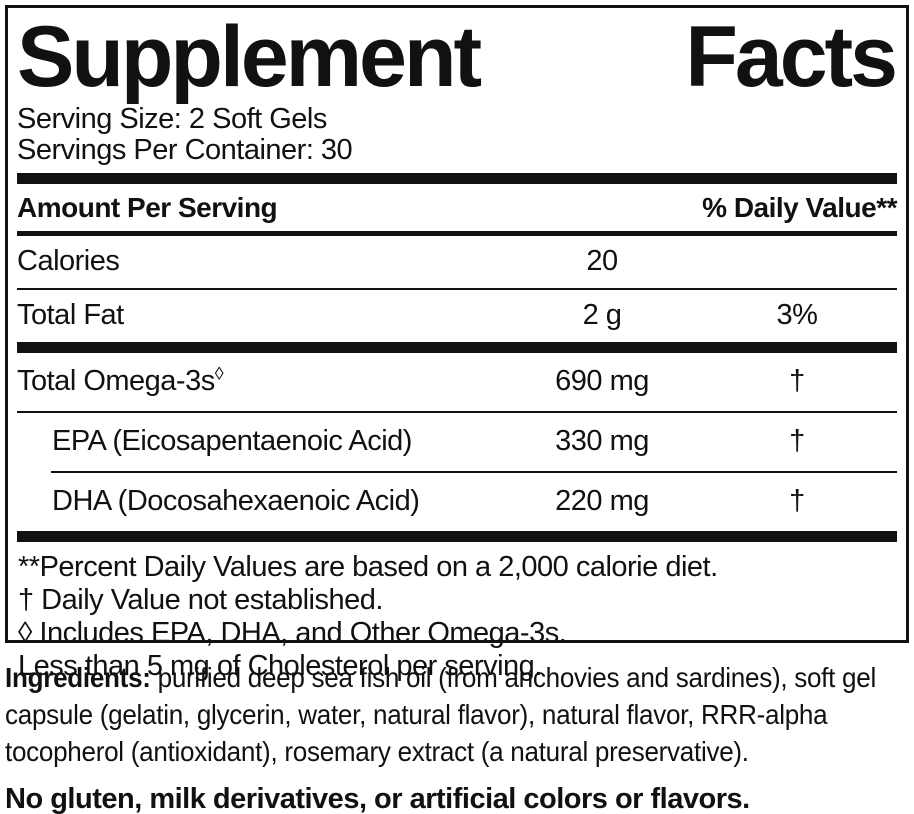 The width and height of the screenshot is (914, 814). Describe the element at coordinates (249, 57) in the screenshot. I see `panel-title-word-left: Supplement` at that location.